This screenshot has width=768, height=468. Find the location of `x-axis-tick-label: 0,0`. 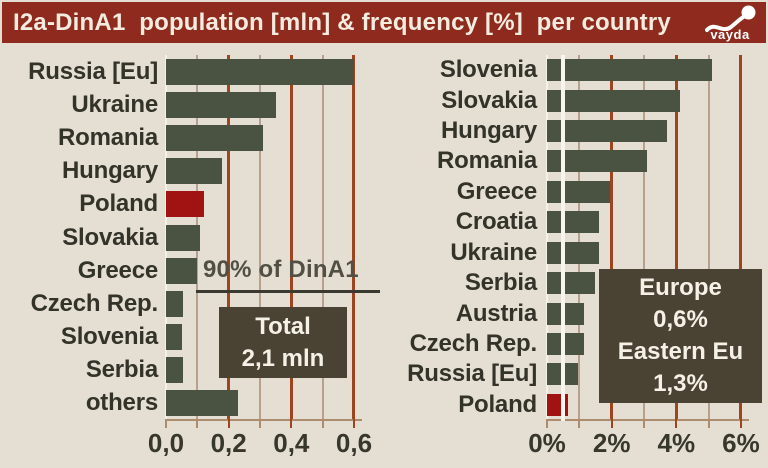

x-axis-tick-label: 0,0 is located at coordinates (166, 443).